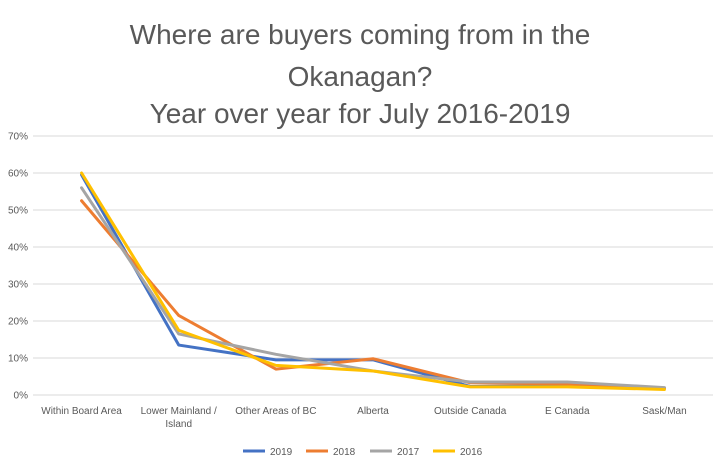 This screenshot has width=716, height=468. I want to click on x-tick-label: Alberta, so click(373, 411).